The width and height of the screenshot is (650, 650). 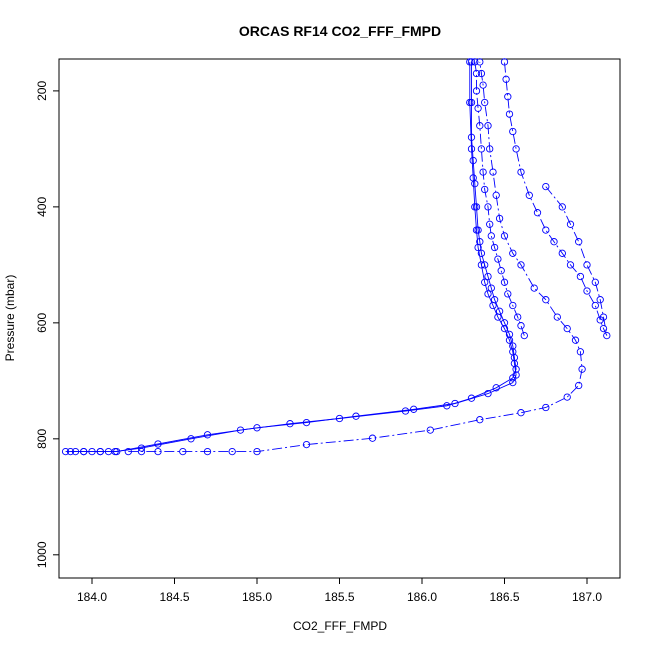 I want to click on x-axis-label: CO2_FFF_FMPD, so click(x=340, y=626).